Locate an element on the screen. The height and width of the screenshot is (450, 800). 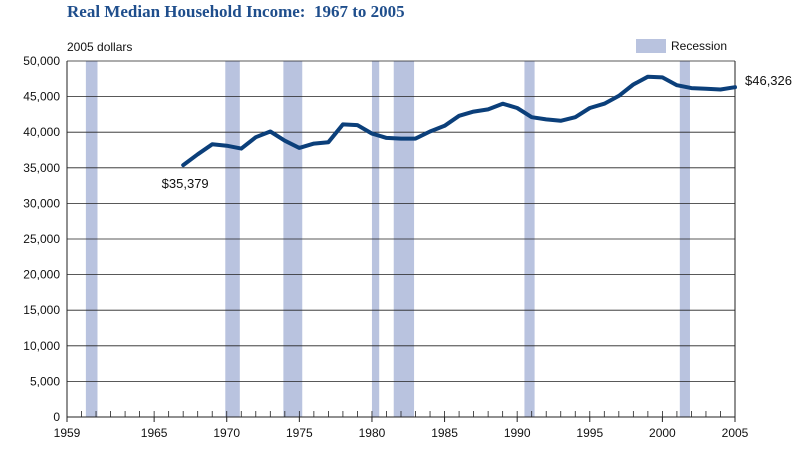
y-tick-label: 35,000 is located at coordinates (41, 168).